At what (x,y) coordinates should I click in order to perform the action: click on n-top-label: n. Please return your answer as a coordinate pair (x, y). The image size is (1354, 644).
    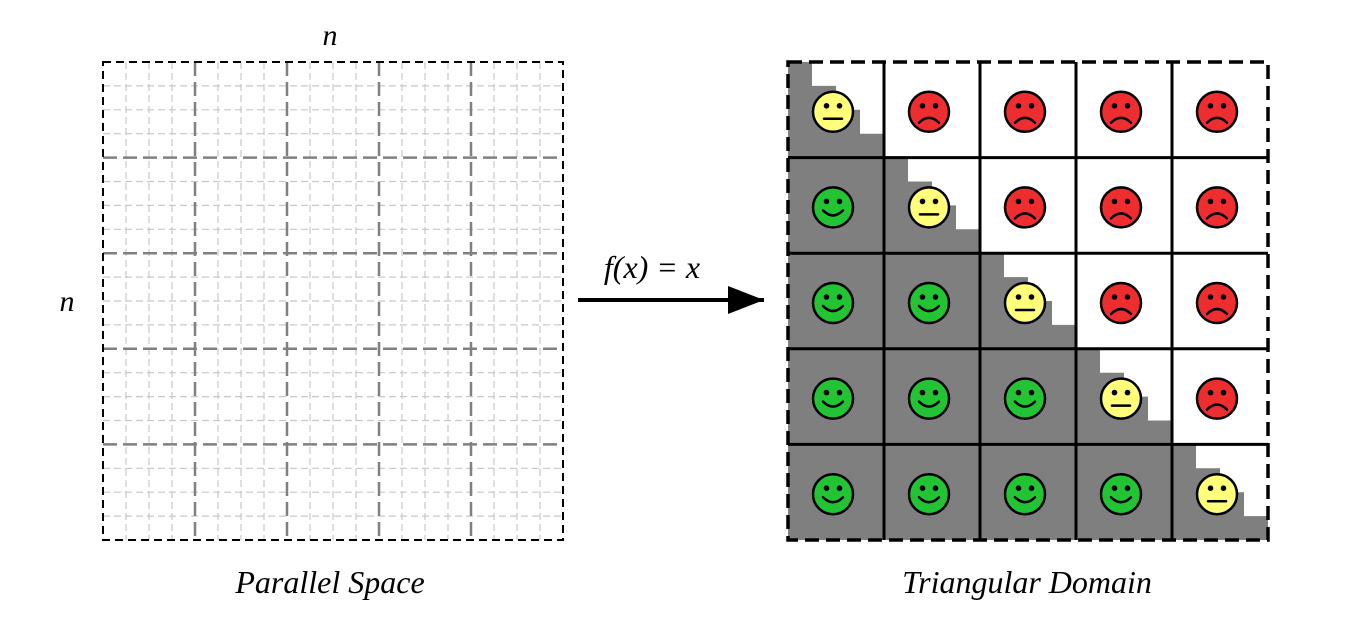
    Looking at the image, I should click on (330, 35).